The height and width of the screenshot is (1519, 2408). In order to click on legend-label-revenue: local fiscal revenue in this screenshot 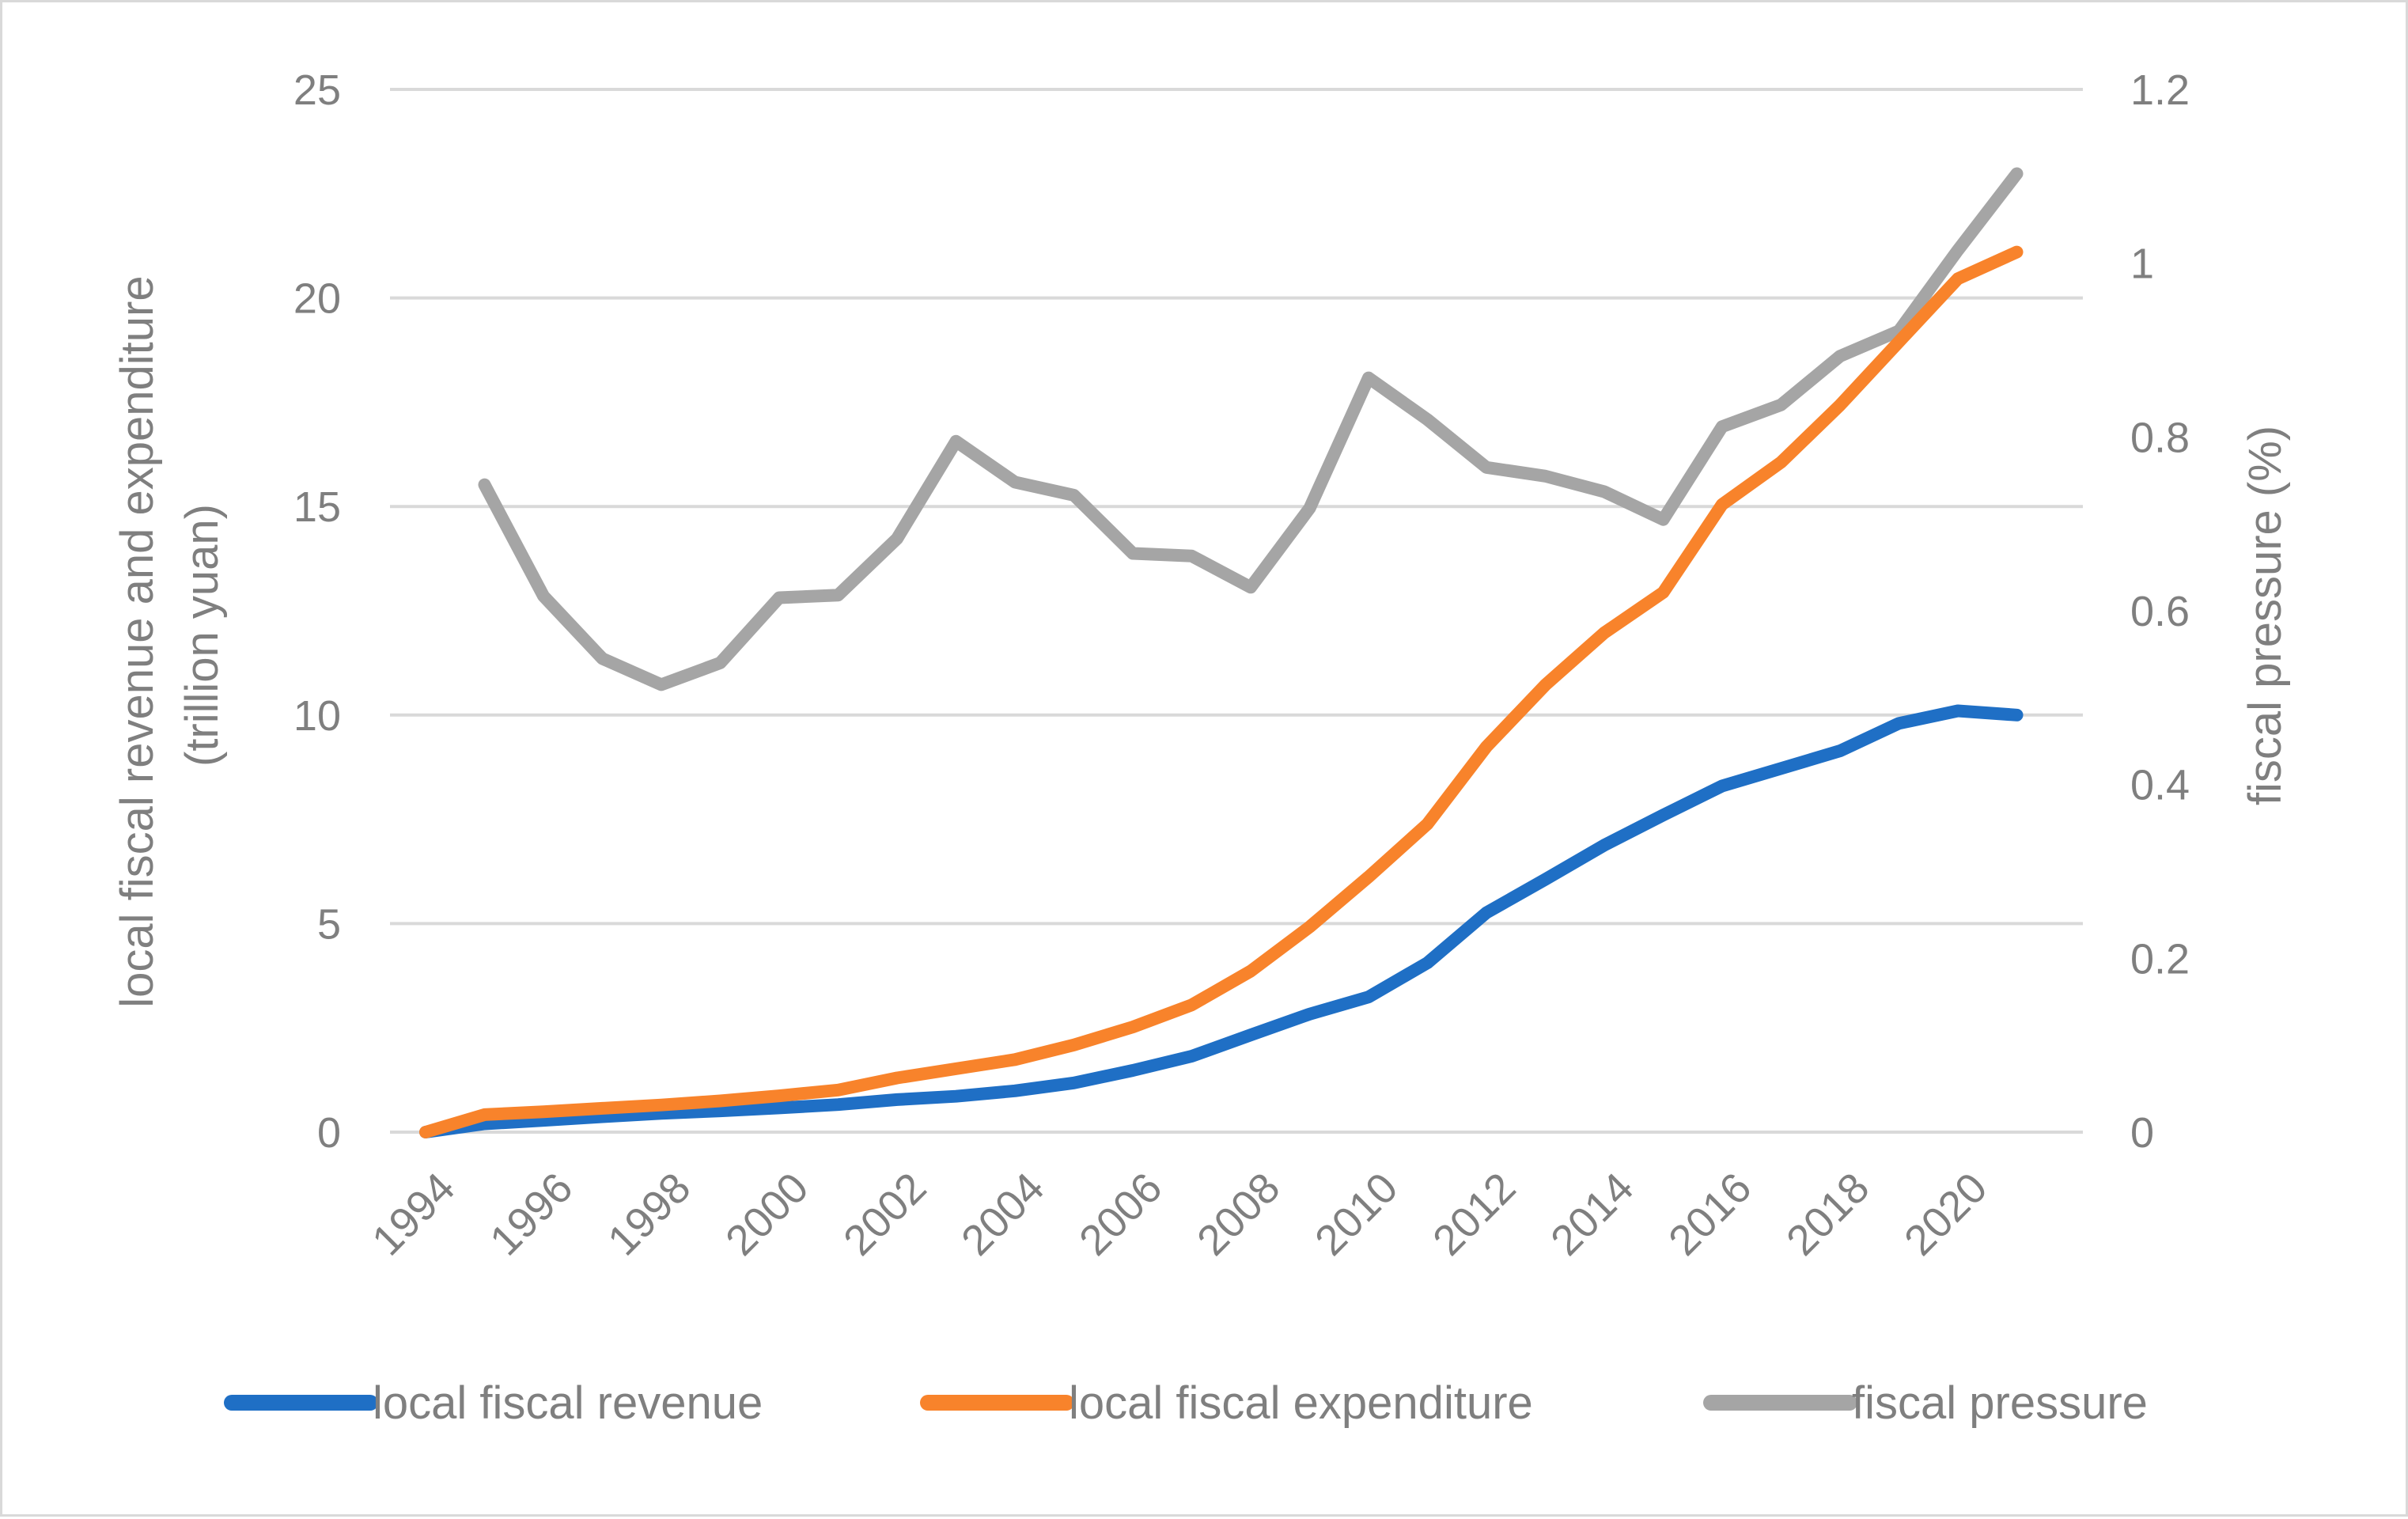, I will do `click(568, 1403)`.